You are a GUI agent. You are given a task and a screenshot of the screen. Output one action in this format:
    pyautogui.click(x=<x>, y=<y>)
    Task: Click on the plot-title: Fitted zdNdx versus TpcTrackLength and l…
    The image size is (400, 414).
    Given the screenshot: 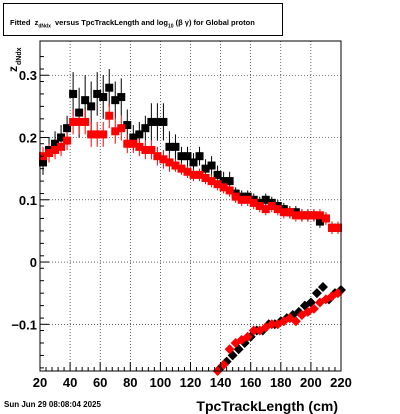 What is the action you would take?
    pyautogui.click(x=132, y=24)
    